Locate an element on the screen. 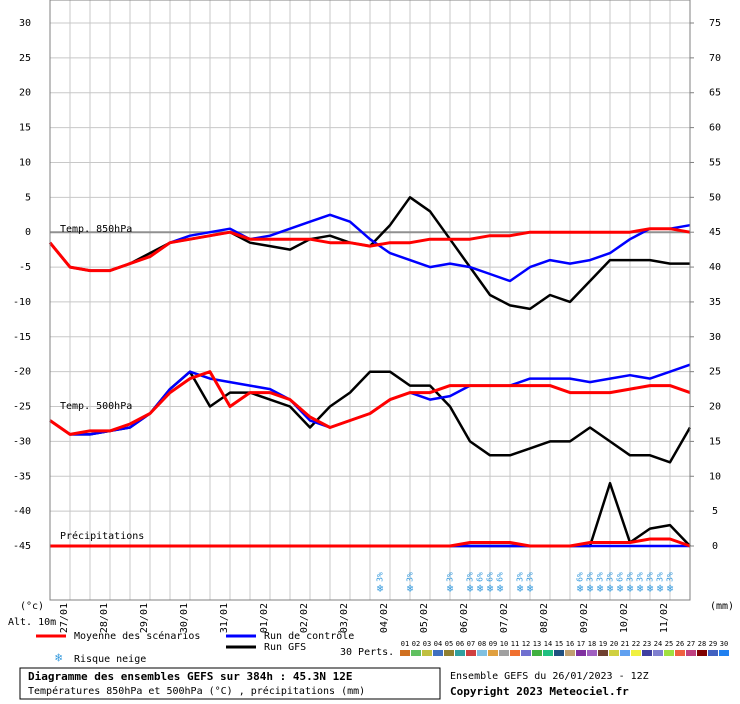  perturbation-name: 29 is located at coordinates (713, 644).